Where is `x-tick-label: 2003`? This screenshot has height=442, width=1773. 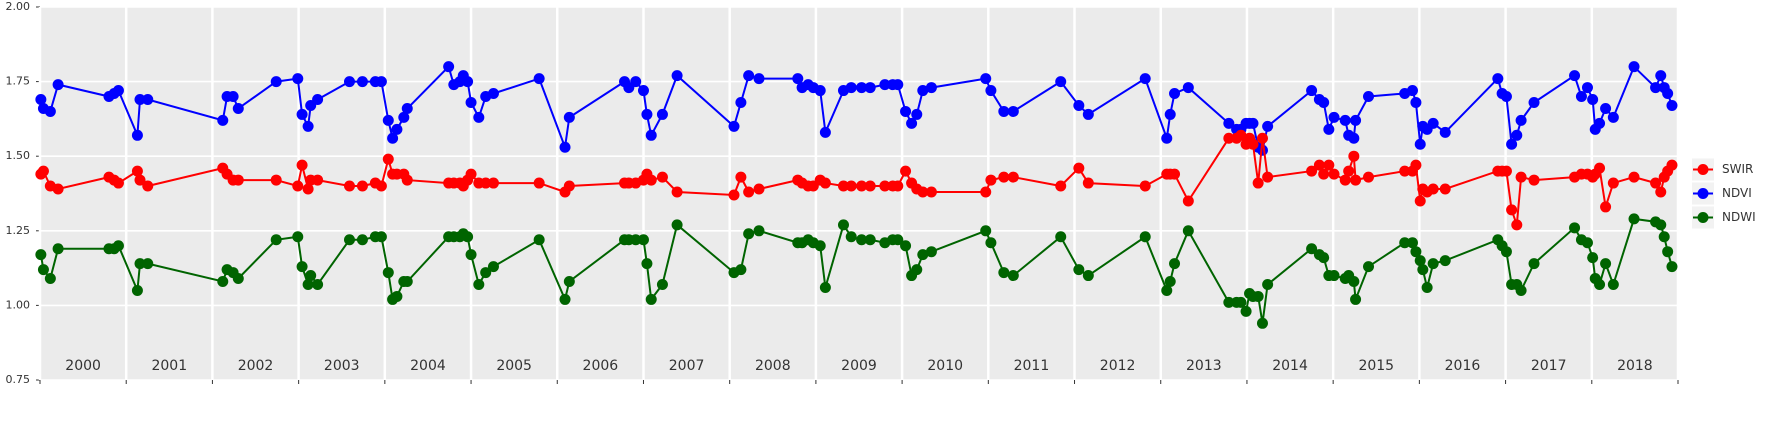
x-tick-label: 2003 is located at coordinates (342, 366).